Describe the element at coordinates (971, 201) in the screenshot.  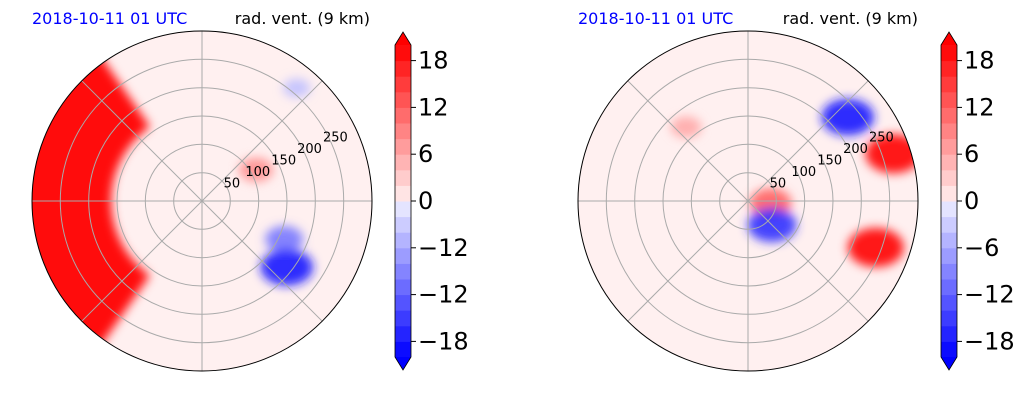
I see `right-colorbar-tick-label-3: 0` at that location.